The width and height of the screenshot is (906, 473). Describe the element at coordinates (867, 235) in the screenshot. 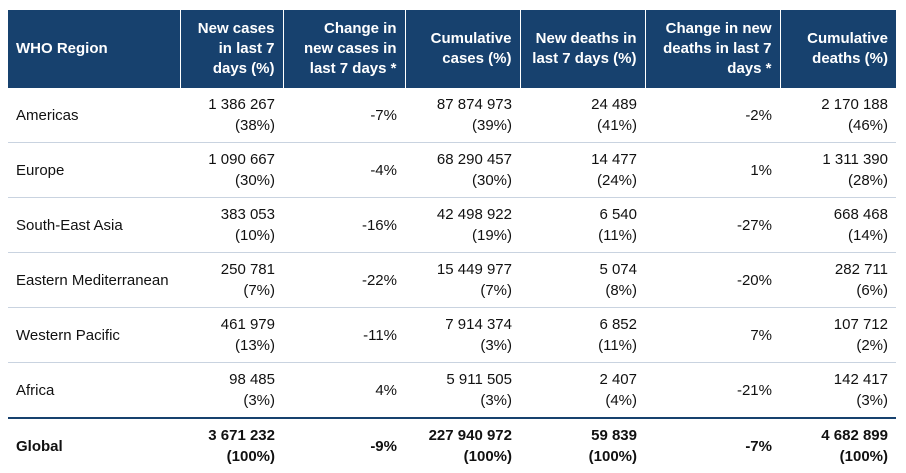

I see `cell-percent: (14%)` at that location.